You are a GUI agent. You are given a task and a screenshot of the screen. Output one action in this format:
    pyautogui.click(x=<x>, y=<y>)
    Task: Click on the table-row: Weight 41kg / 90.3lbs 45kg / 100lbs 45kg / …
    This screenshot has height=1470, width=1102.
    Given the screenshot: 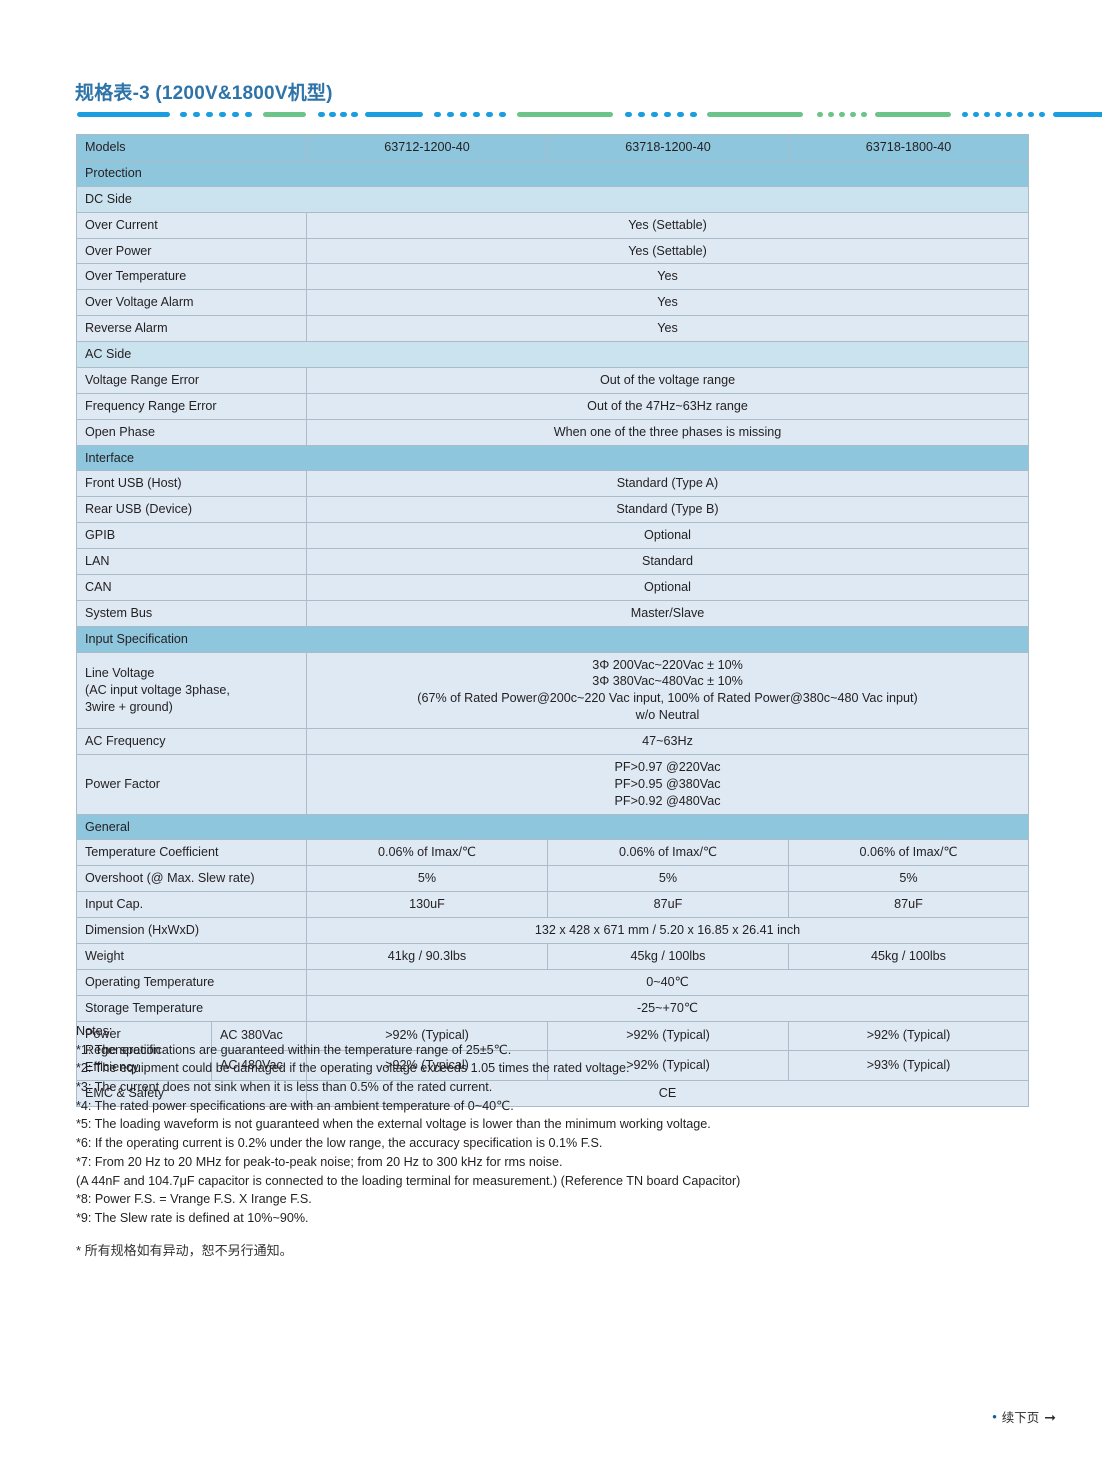 What is the action you would take?
    pyautogui.click(x=552, y=956)
    